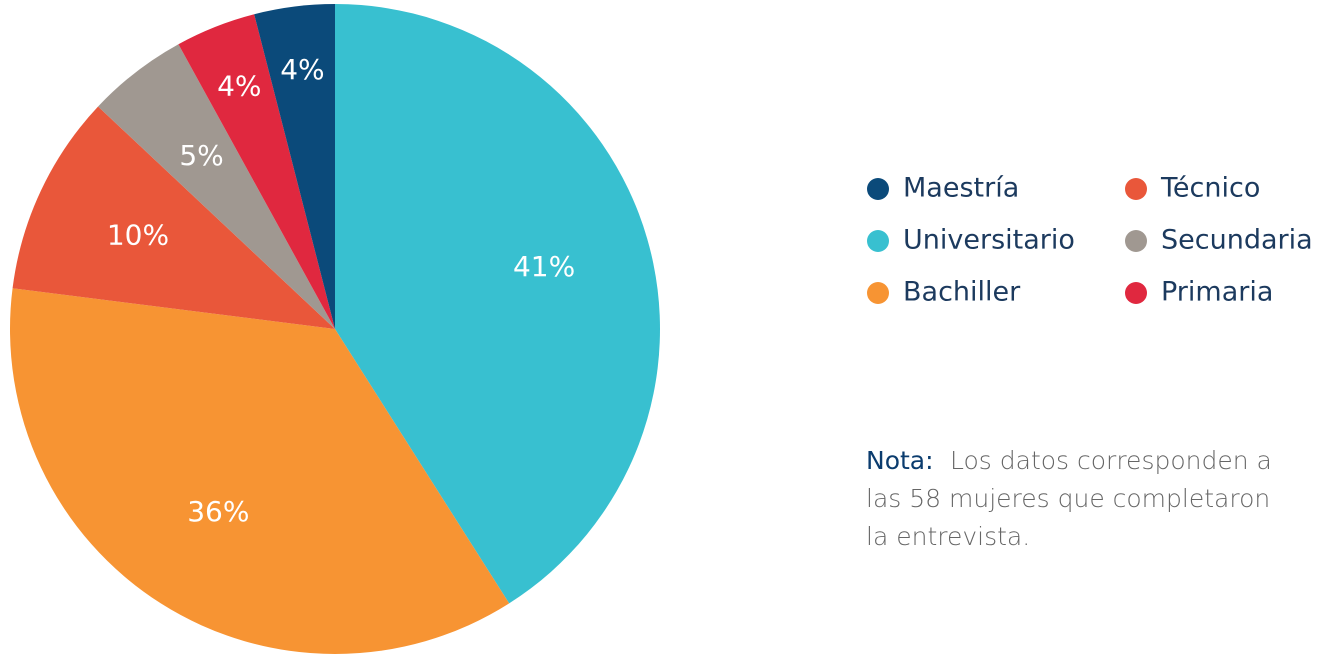 This screenshot has height=657, width=1327. I want to click on note-line: la entrevista., so click(948, 536).